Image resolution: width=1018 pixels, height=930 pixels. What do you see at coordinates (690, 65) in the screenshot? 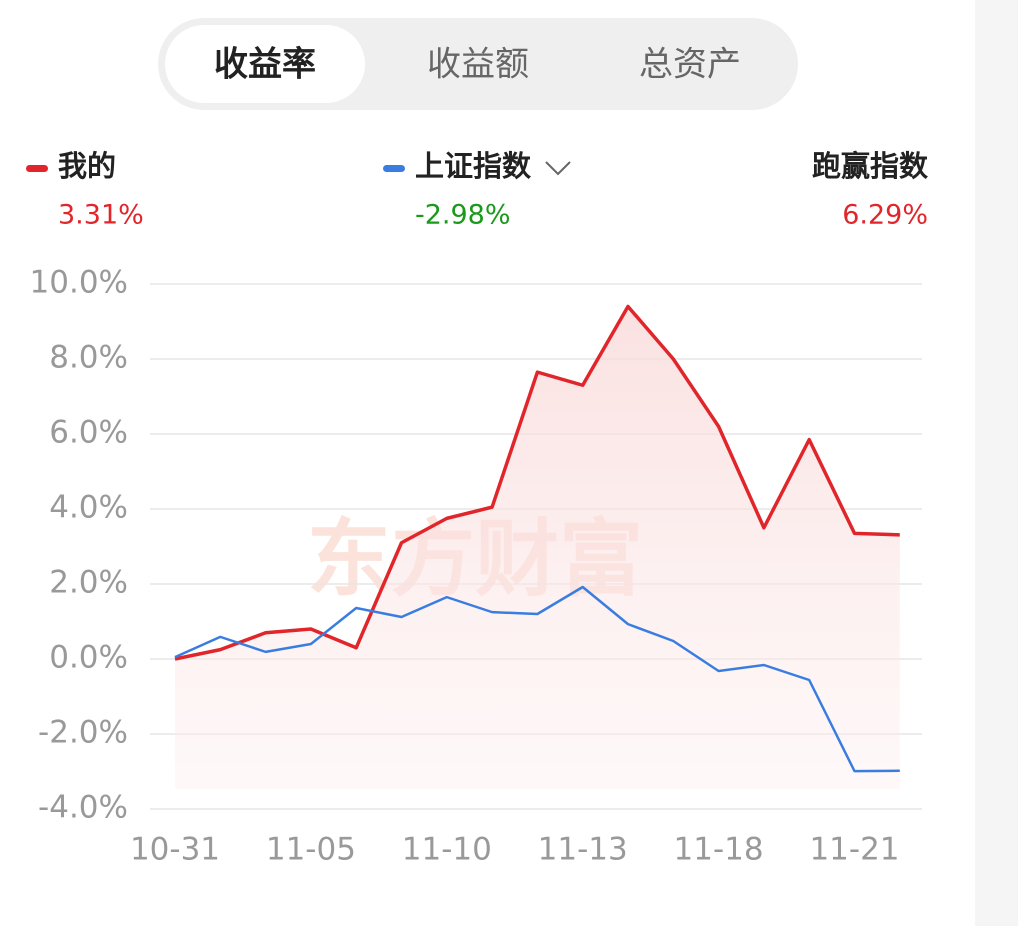
I see `tab: 总资产` at bounding box center [690, 65].